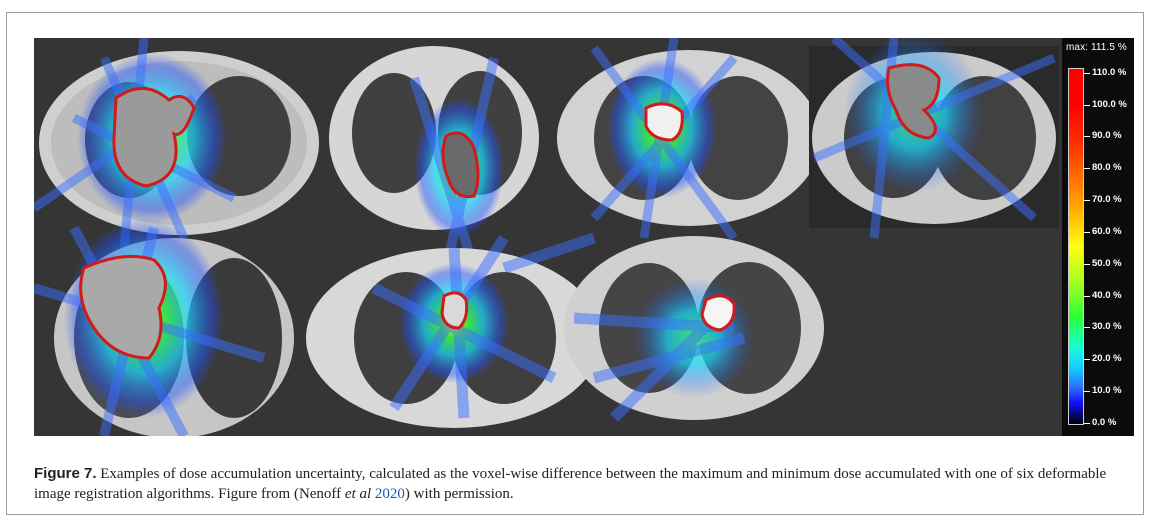 Image resolution: width=1152 pixels, height=524 pixels. What do you see at coordinates (1109, 104) in the screenshot?
I see `colorbar-tick-label: 100.0 %` at bounding box center [1109, 104].